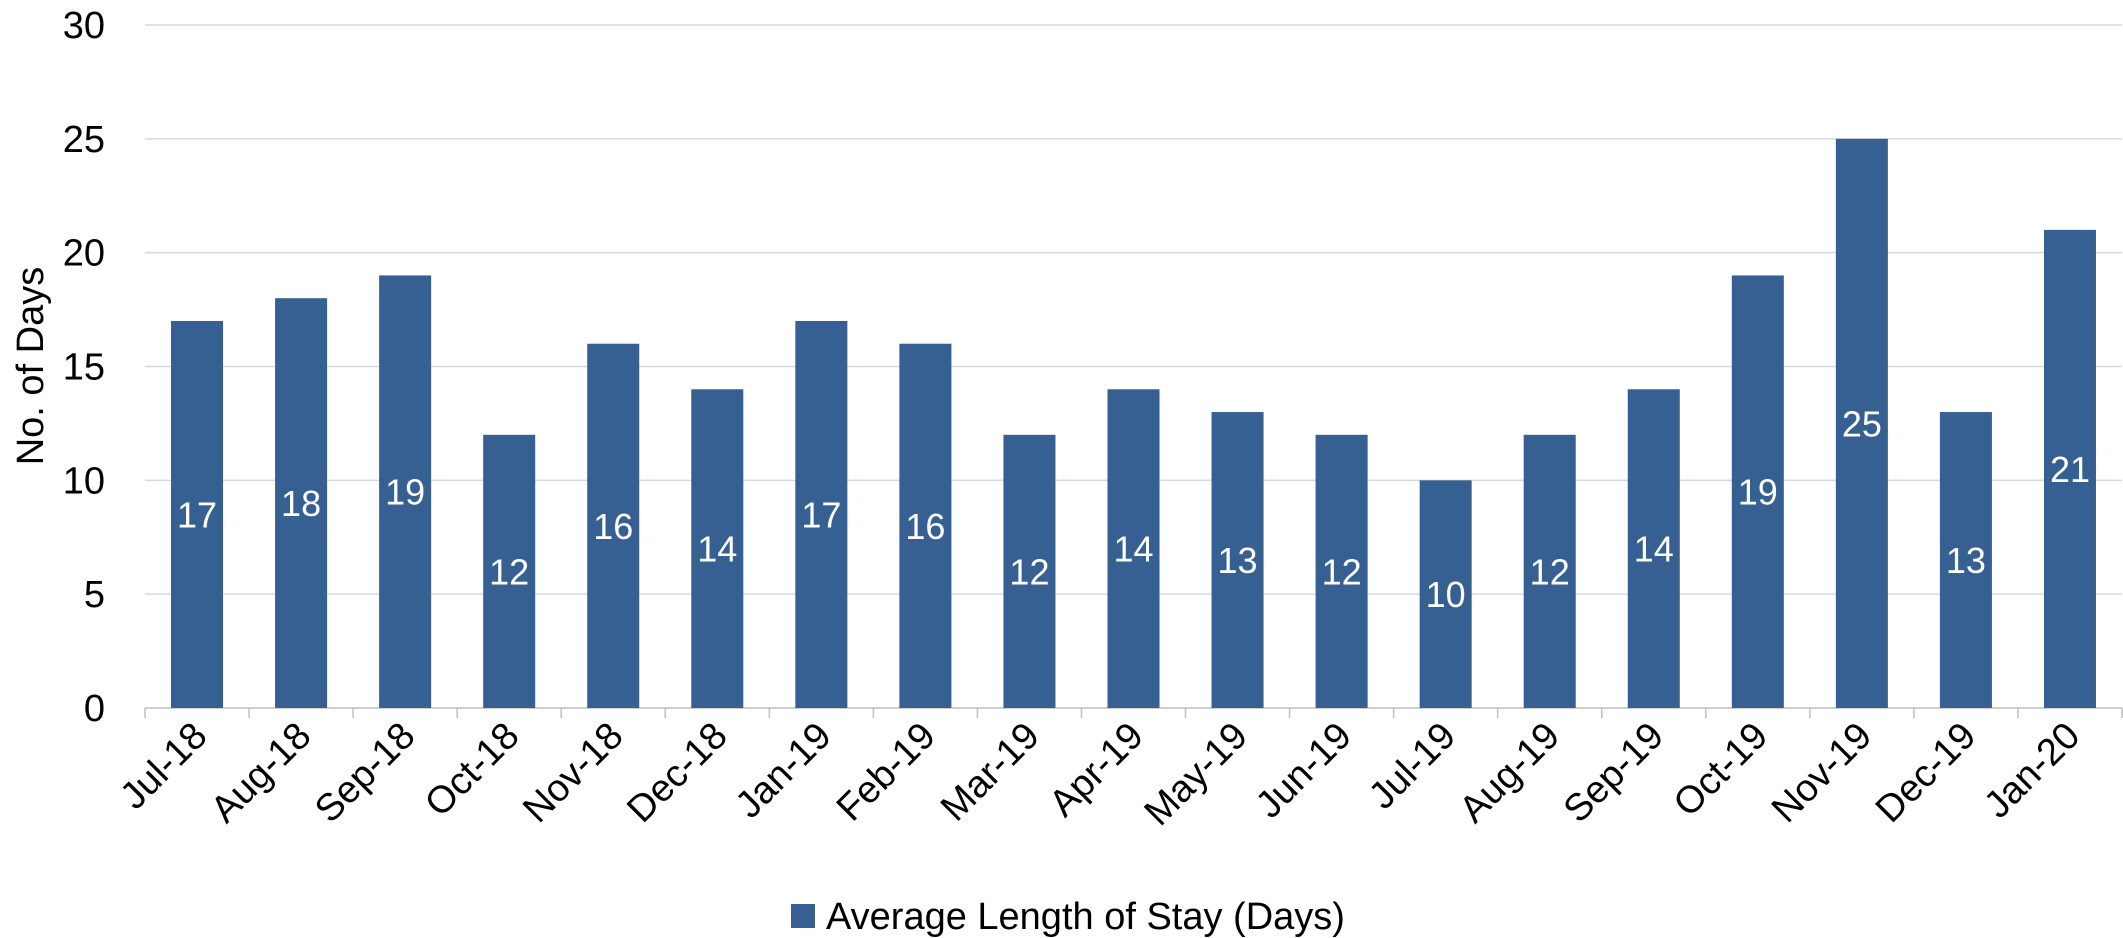 This screenshot has width=2123, height=938. I want to click on x-tick-label: Apr-19, so click(1097, 770).